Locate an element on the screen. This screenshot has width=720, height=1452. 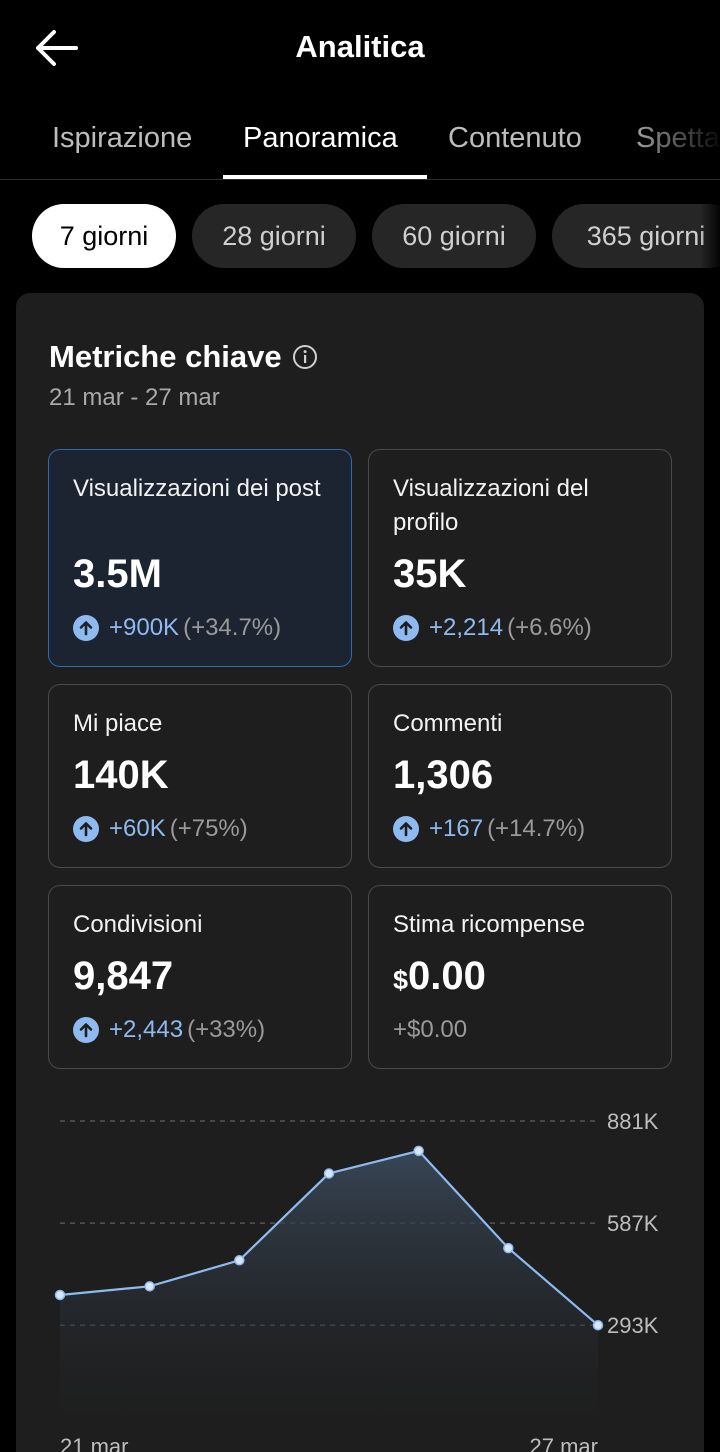
delta-absolute: +900K is located at coordinates (144, 627).